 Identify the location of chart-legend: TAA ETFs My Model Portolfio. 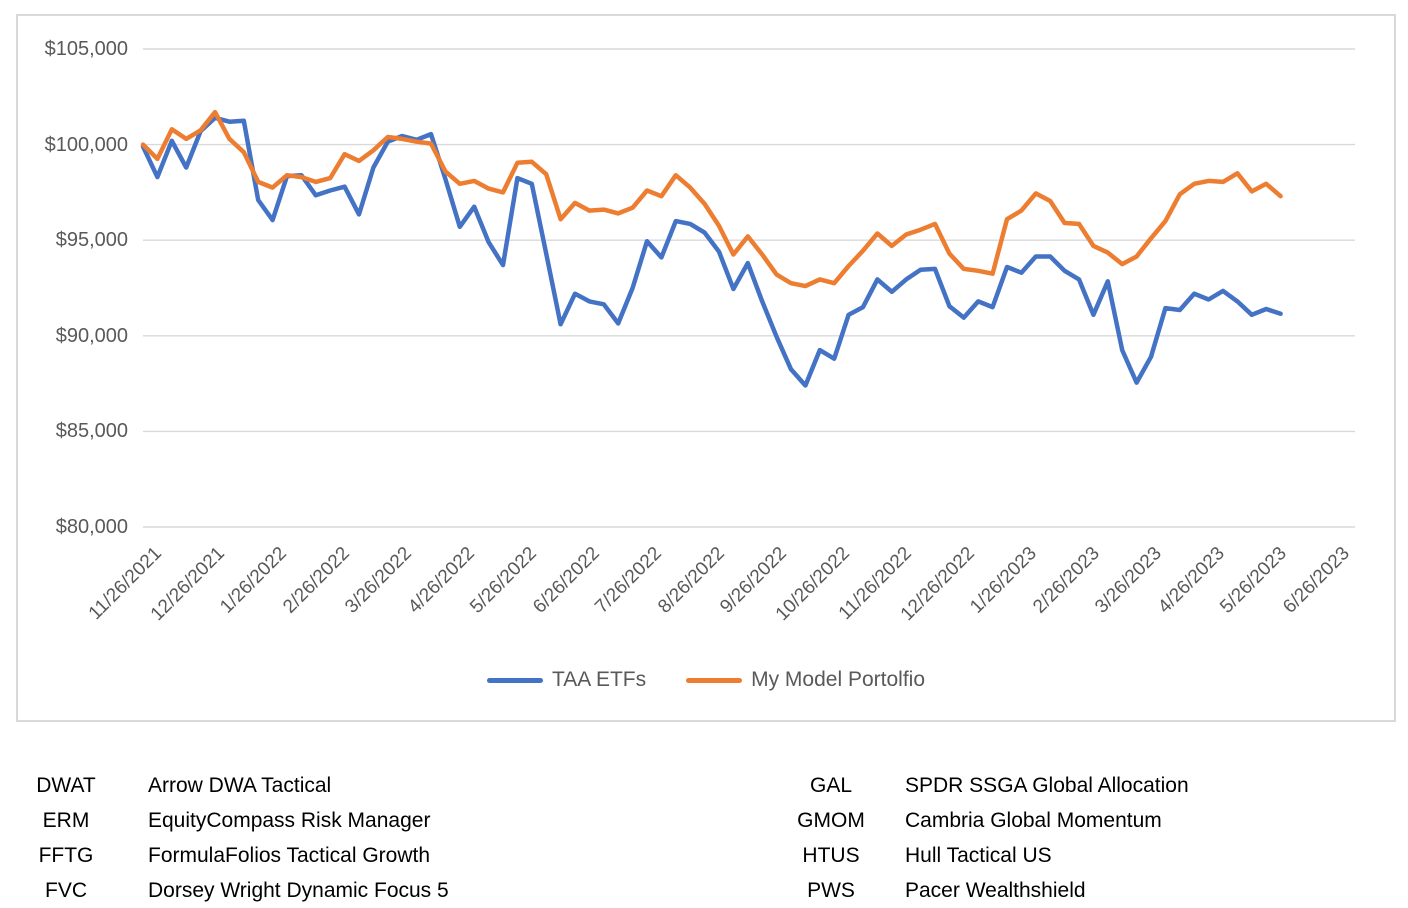
(706, 680).